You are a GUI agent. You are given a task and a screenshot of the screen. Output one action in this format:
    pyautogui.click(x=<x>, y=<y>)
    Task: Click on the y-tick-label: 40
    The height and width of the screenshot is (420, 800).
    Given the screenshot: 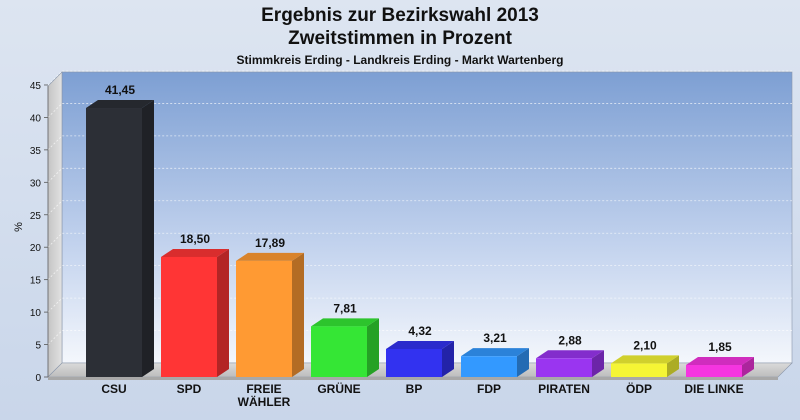 What is the action you would take?
    pyautogui.click(x=36, y=118)
    